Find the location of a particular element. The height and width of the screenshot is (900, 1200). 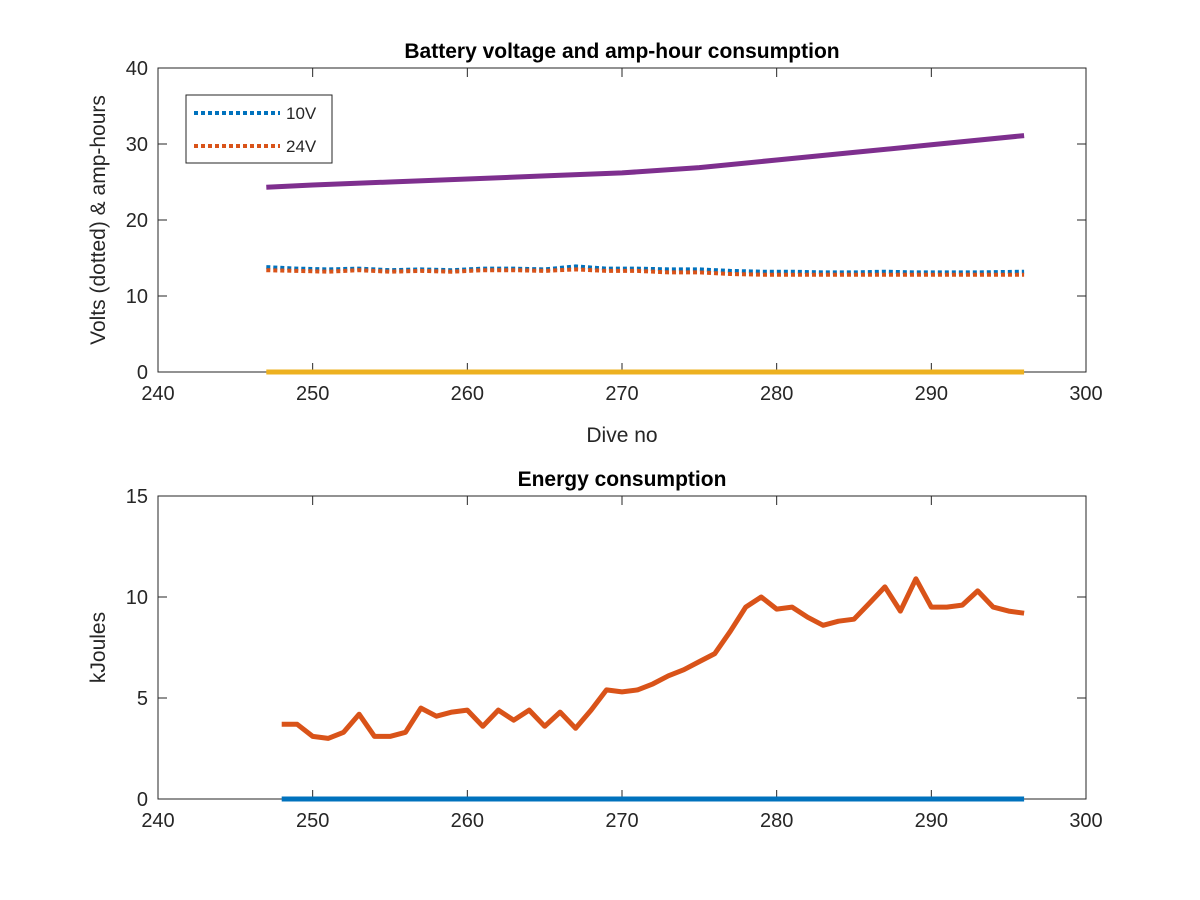

legend-label: 24V is located at coordinates (301, 146).